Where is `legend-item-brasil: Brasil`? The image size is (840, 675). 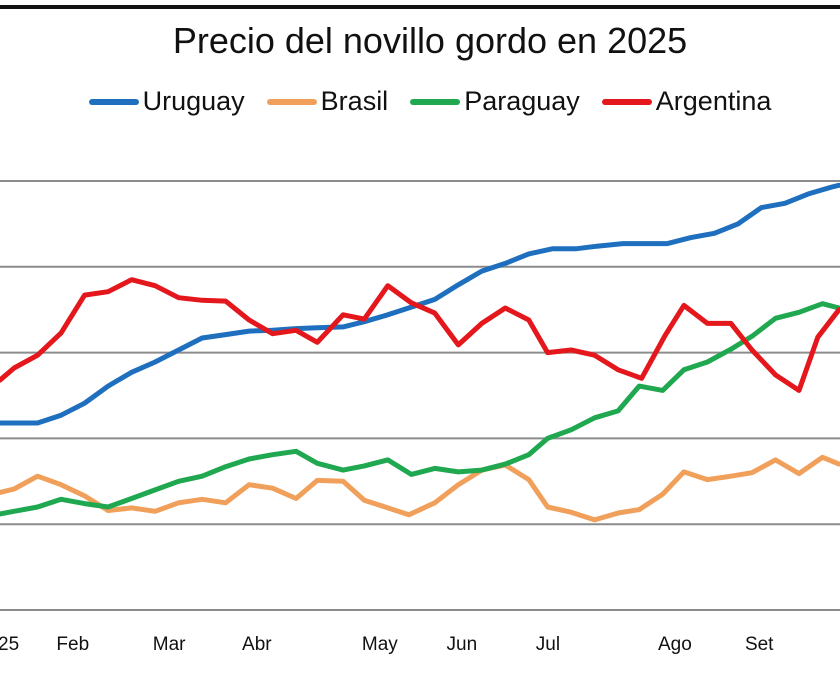 legend-item-brasil: Brasil is located at coordinates (327, 101).